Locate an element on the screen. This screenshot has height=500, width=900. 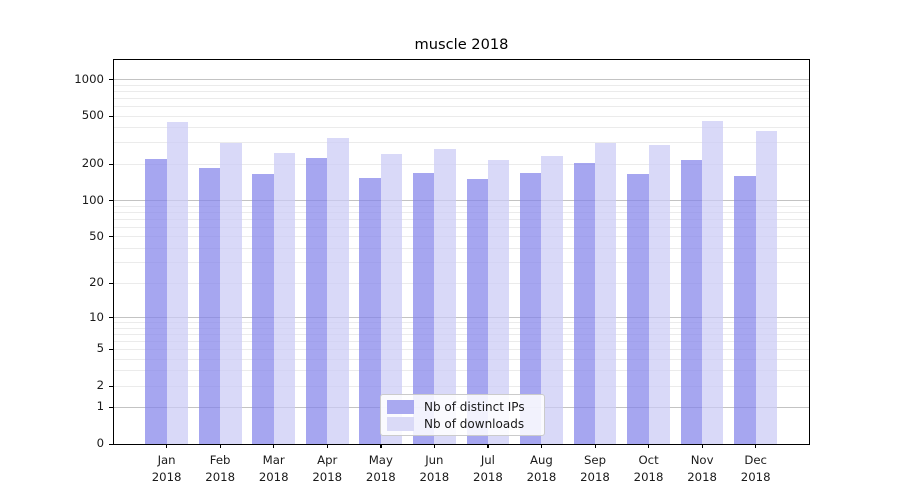
bar-ips-aug is located at coordinates (531, 308).